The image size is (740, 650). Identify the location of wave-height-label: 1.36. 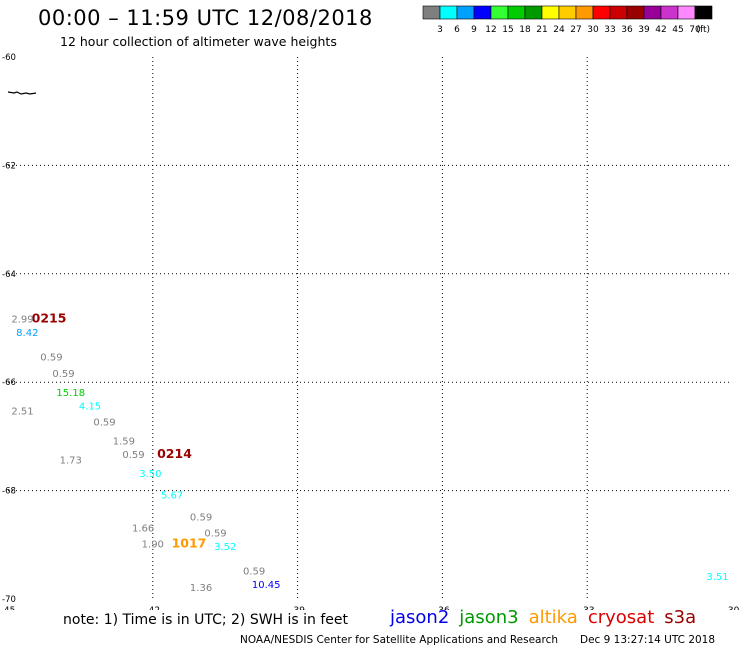
(201, 588).